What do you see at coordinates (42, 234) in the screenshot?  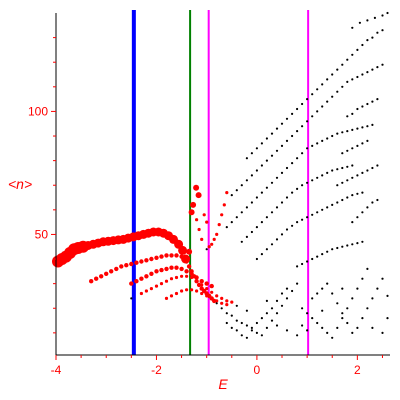 I see `y-tick-label: 50` at bounding box center [42, 234].